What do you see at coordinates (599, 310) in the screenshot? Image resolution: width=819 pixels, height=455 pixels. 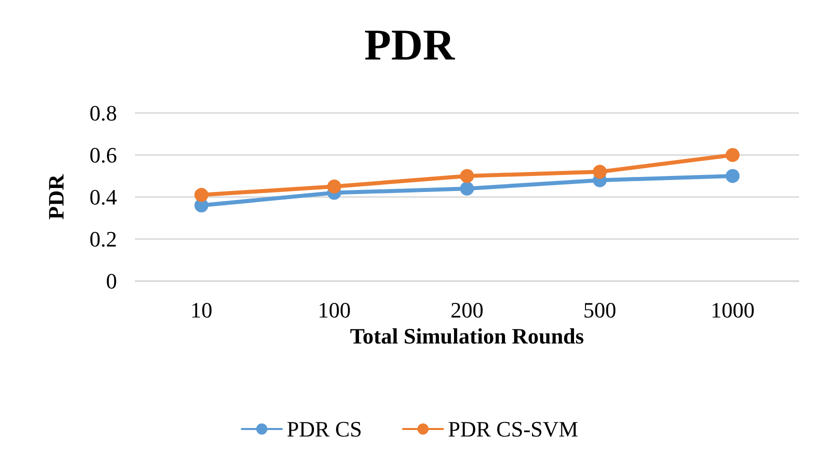 I see `x-tick-label: 500` at bounding box center [599, 310].